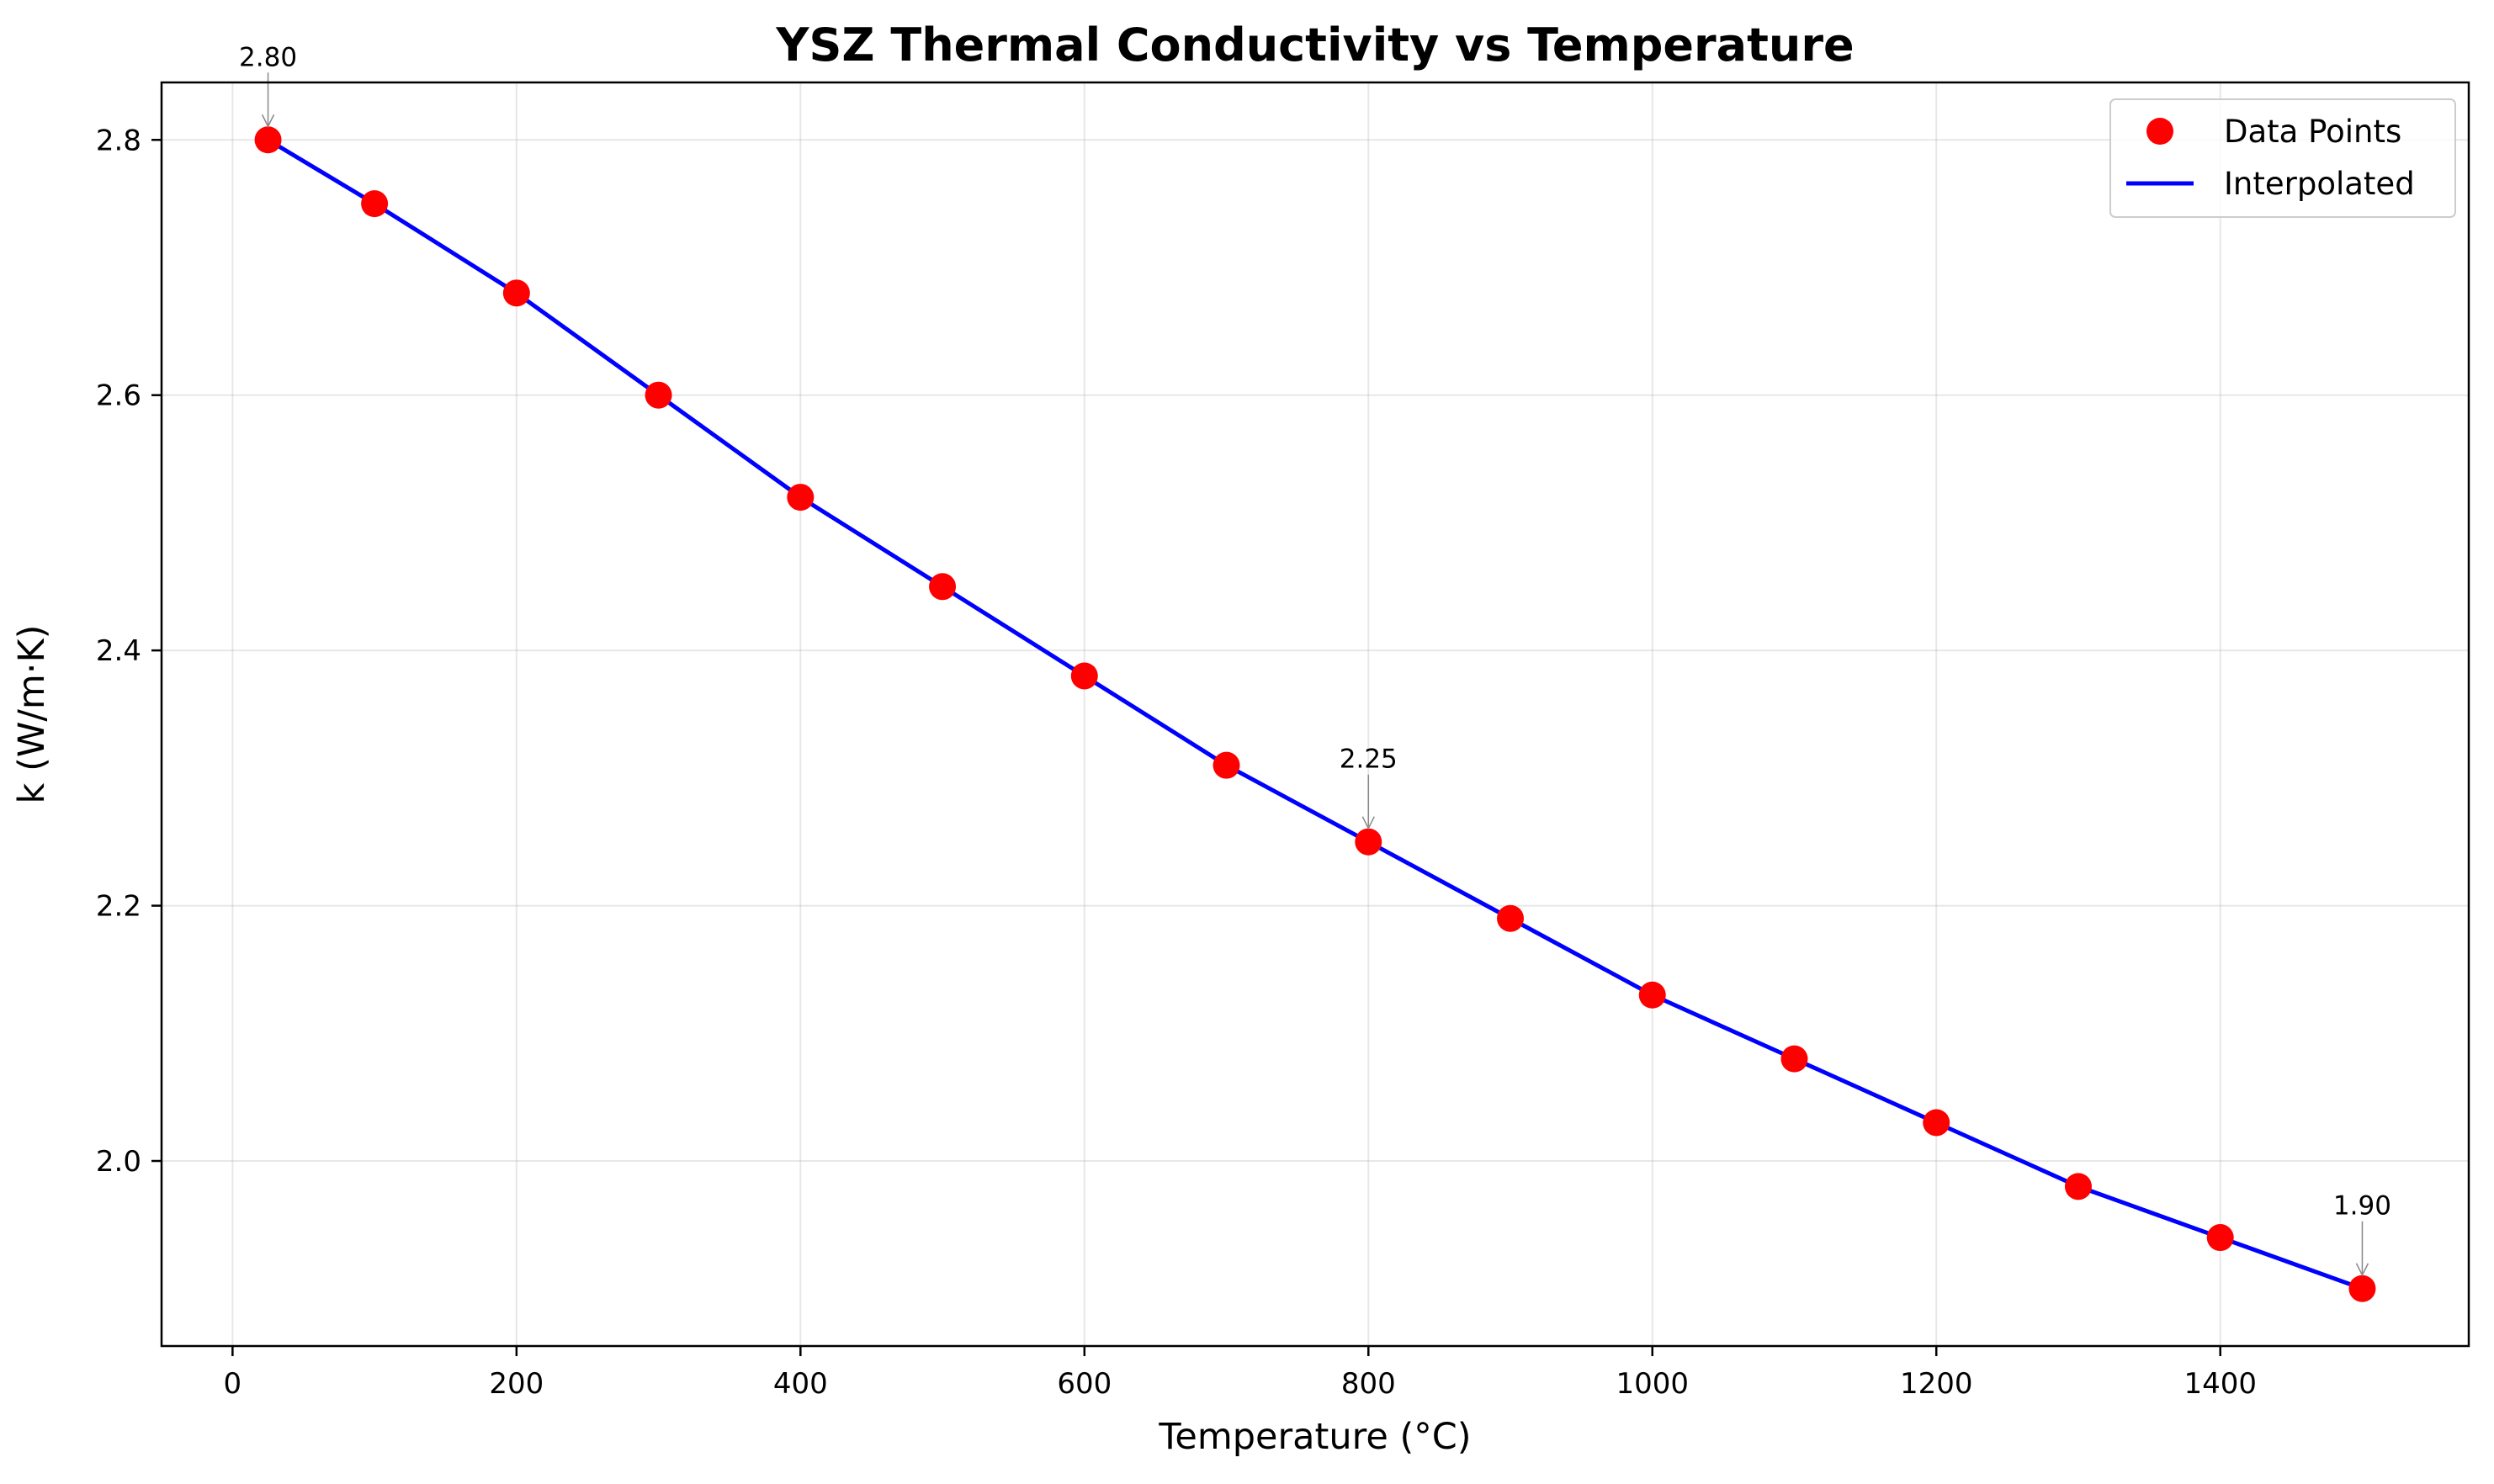  What do you see at coordinates (2221, 1384) in the screenshot?
I see `x-tick-label: 1400` at bounding box center [2221, 1384].